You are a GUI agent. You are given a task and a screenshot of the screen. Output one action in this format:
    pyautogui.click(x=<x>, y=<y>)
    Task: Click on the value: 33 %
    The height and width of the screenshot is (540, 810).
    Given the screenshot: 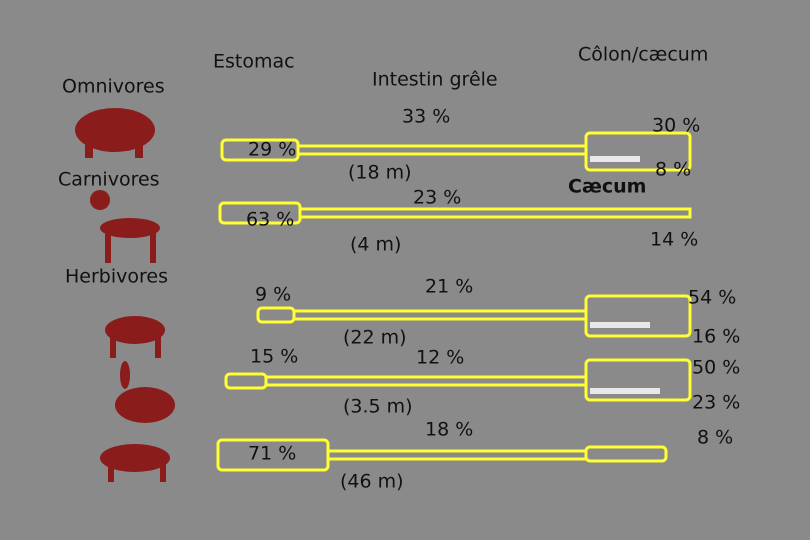 What is the action you would take?
    pyautogui.click(x=426, y=117)
    